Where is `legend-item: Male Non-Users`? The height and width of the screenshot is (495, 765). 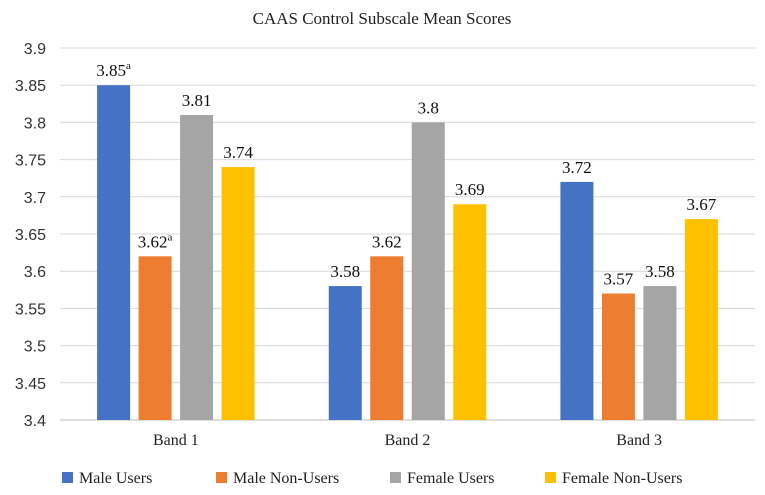 legend-item: Male Non-Users is located at coordinates (277, 478).